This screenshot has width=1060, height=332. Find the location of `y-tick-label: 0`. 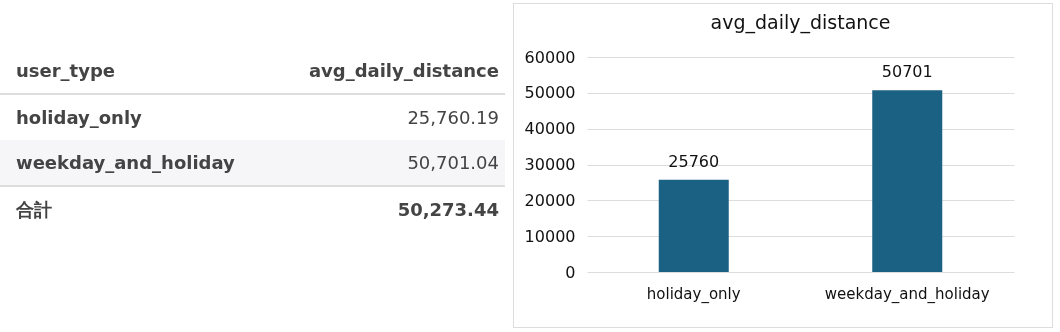

y-tick-label: 0 is located at coordinates (570, 272).